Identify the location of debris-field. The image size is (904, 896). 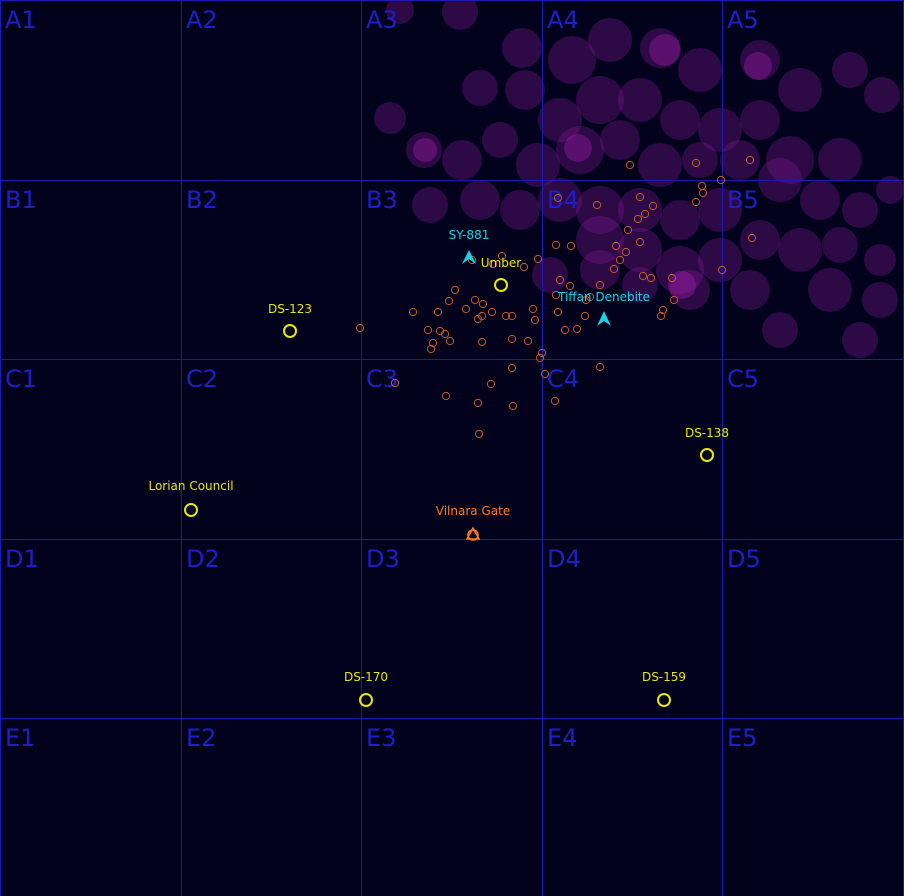
(556, 297).